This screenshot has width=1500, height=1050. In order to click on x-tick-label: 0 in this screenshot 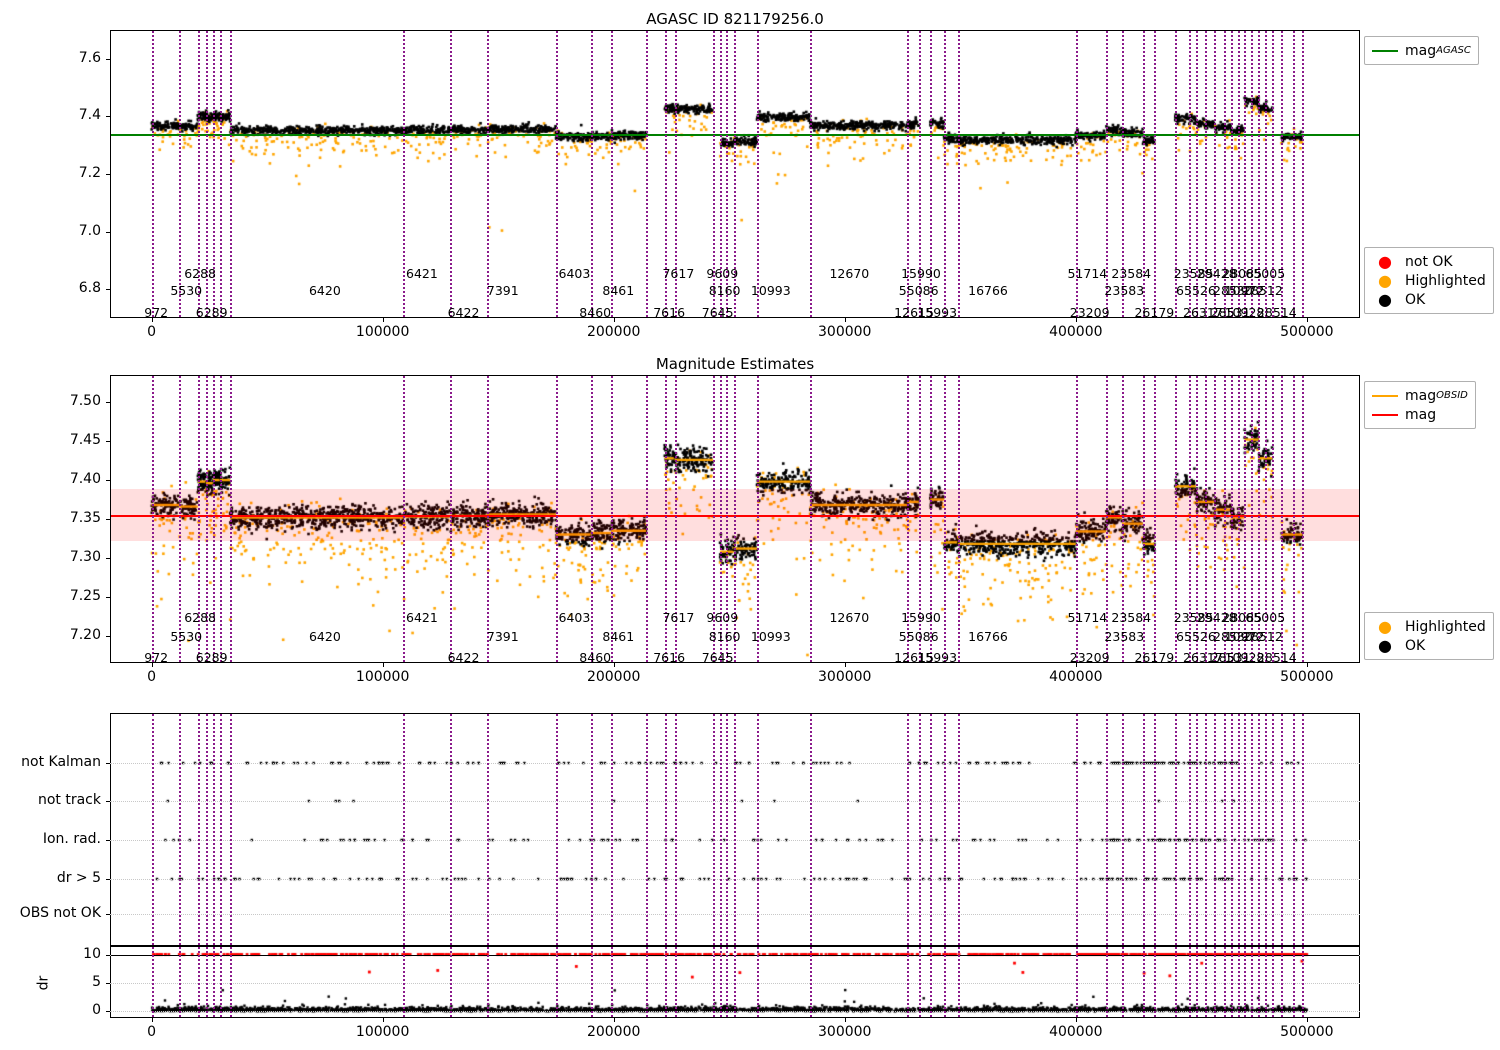, I will do `click(152, 1032)`.